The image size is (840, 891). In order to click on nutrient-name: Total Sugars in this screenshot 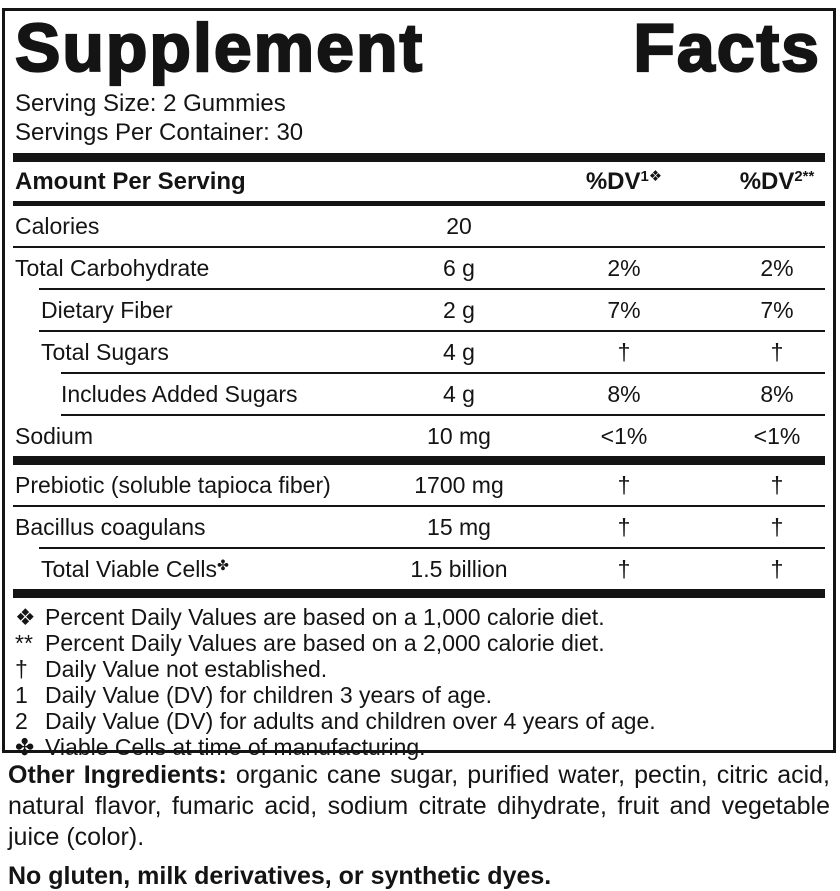, I will do `click(105, 351)`.